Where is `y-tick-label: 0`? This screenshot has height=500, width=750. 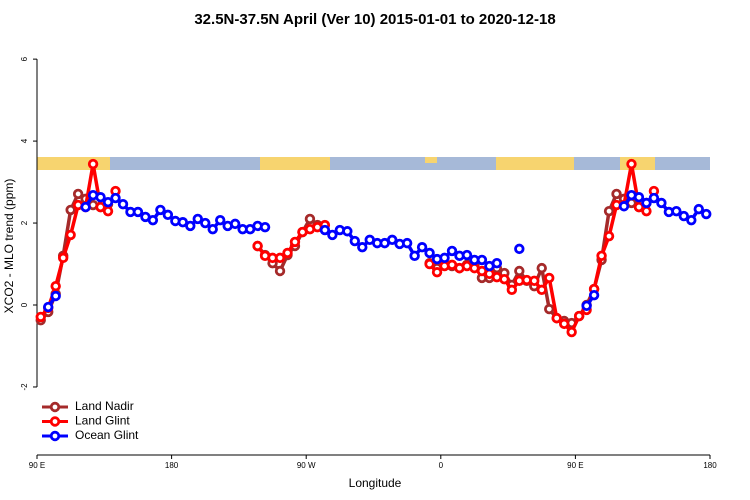 y-tick-label: 0 is located at coordinates (24, 304).